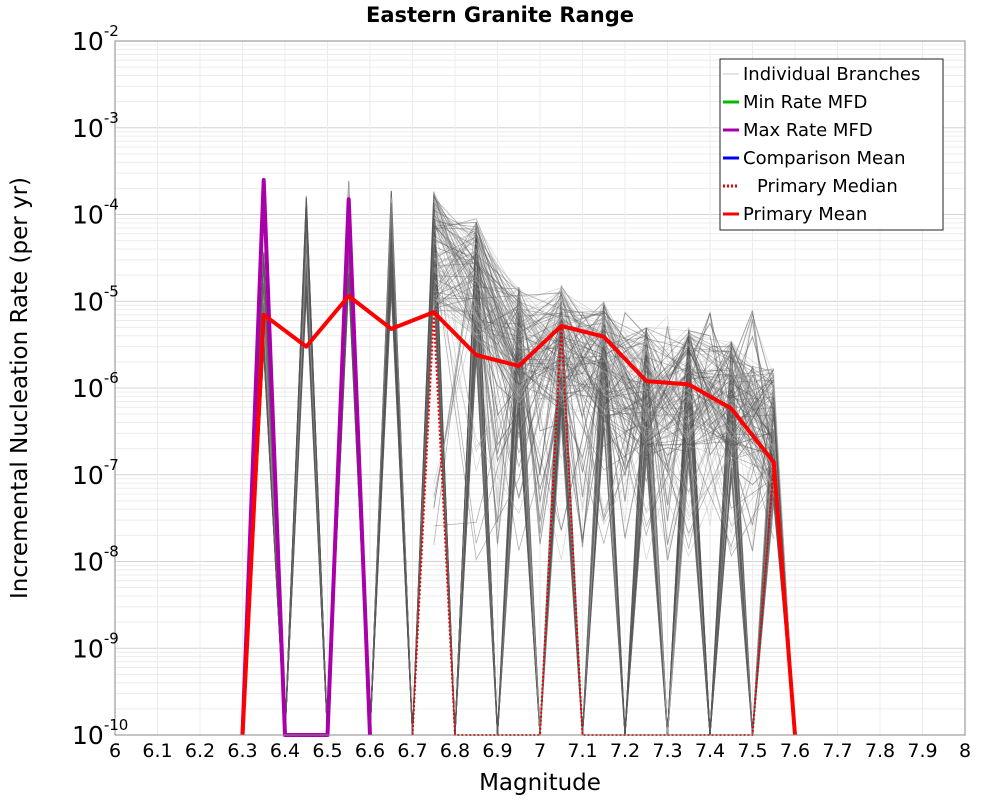 Image resolution: width=1000 pixels, height=800 pixels. I want to click on x-tick-label: 6.5, so click(327, 751).